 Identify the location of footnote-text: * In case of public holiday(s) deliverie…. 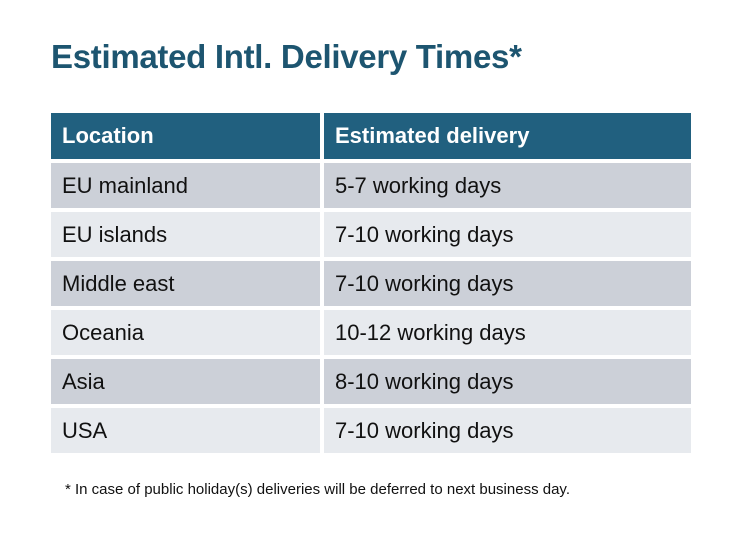
(317, 489).